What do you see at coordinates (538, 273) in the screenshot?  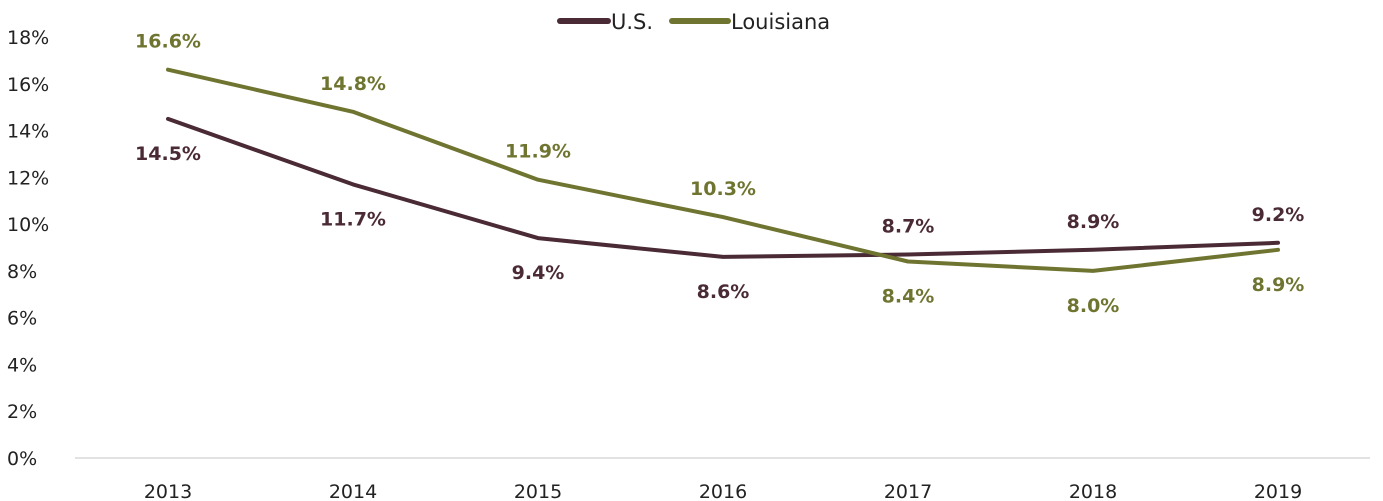 I see `data-label: 9.4%` at bounding box center [538, 273].